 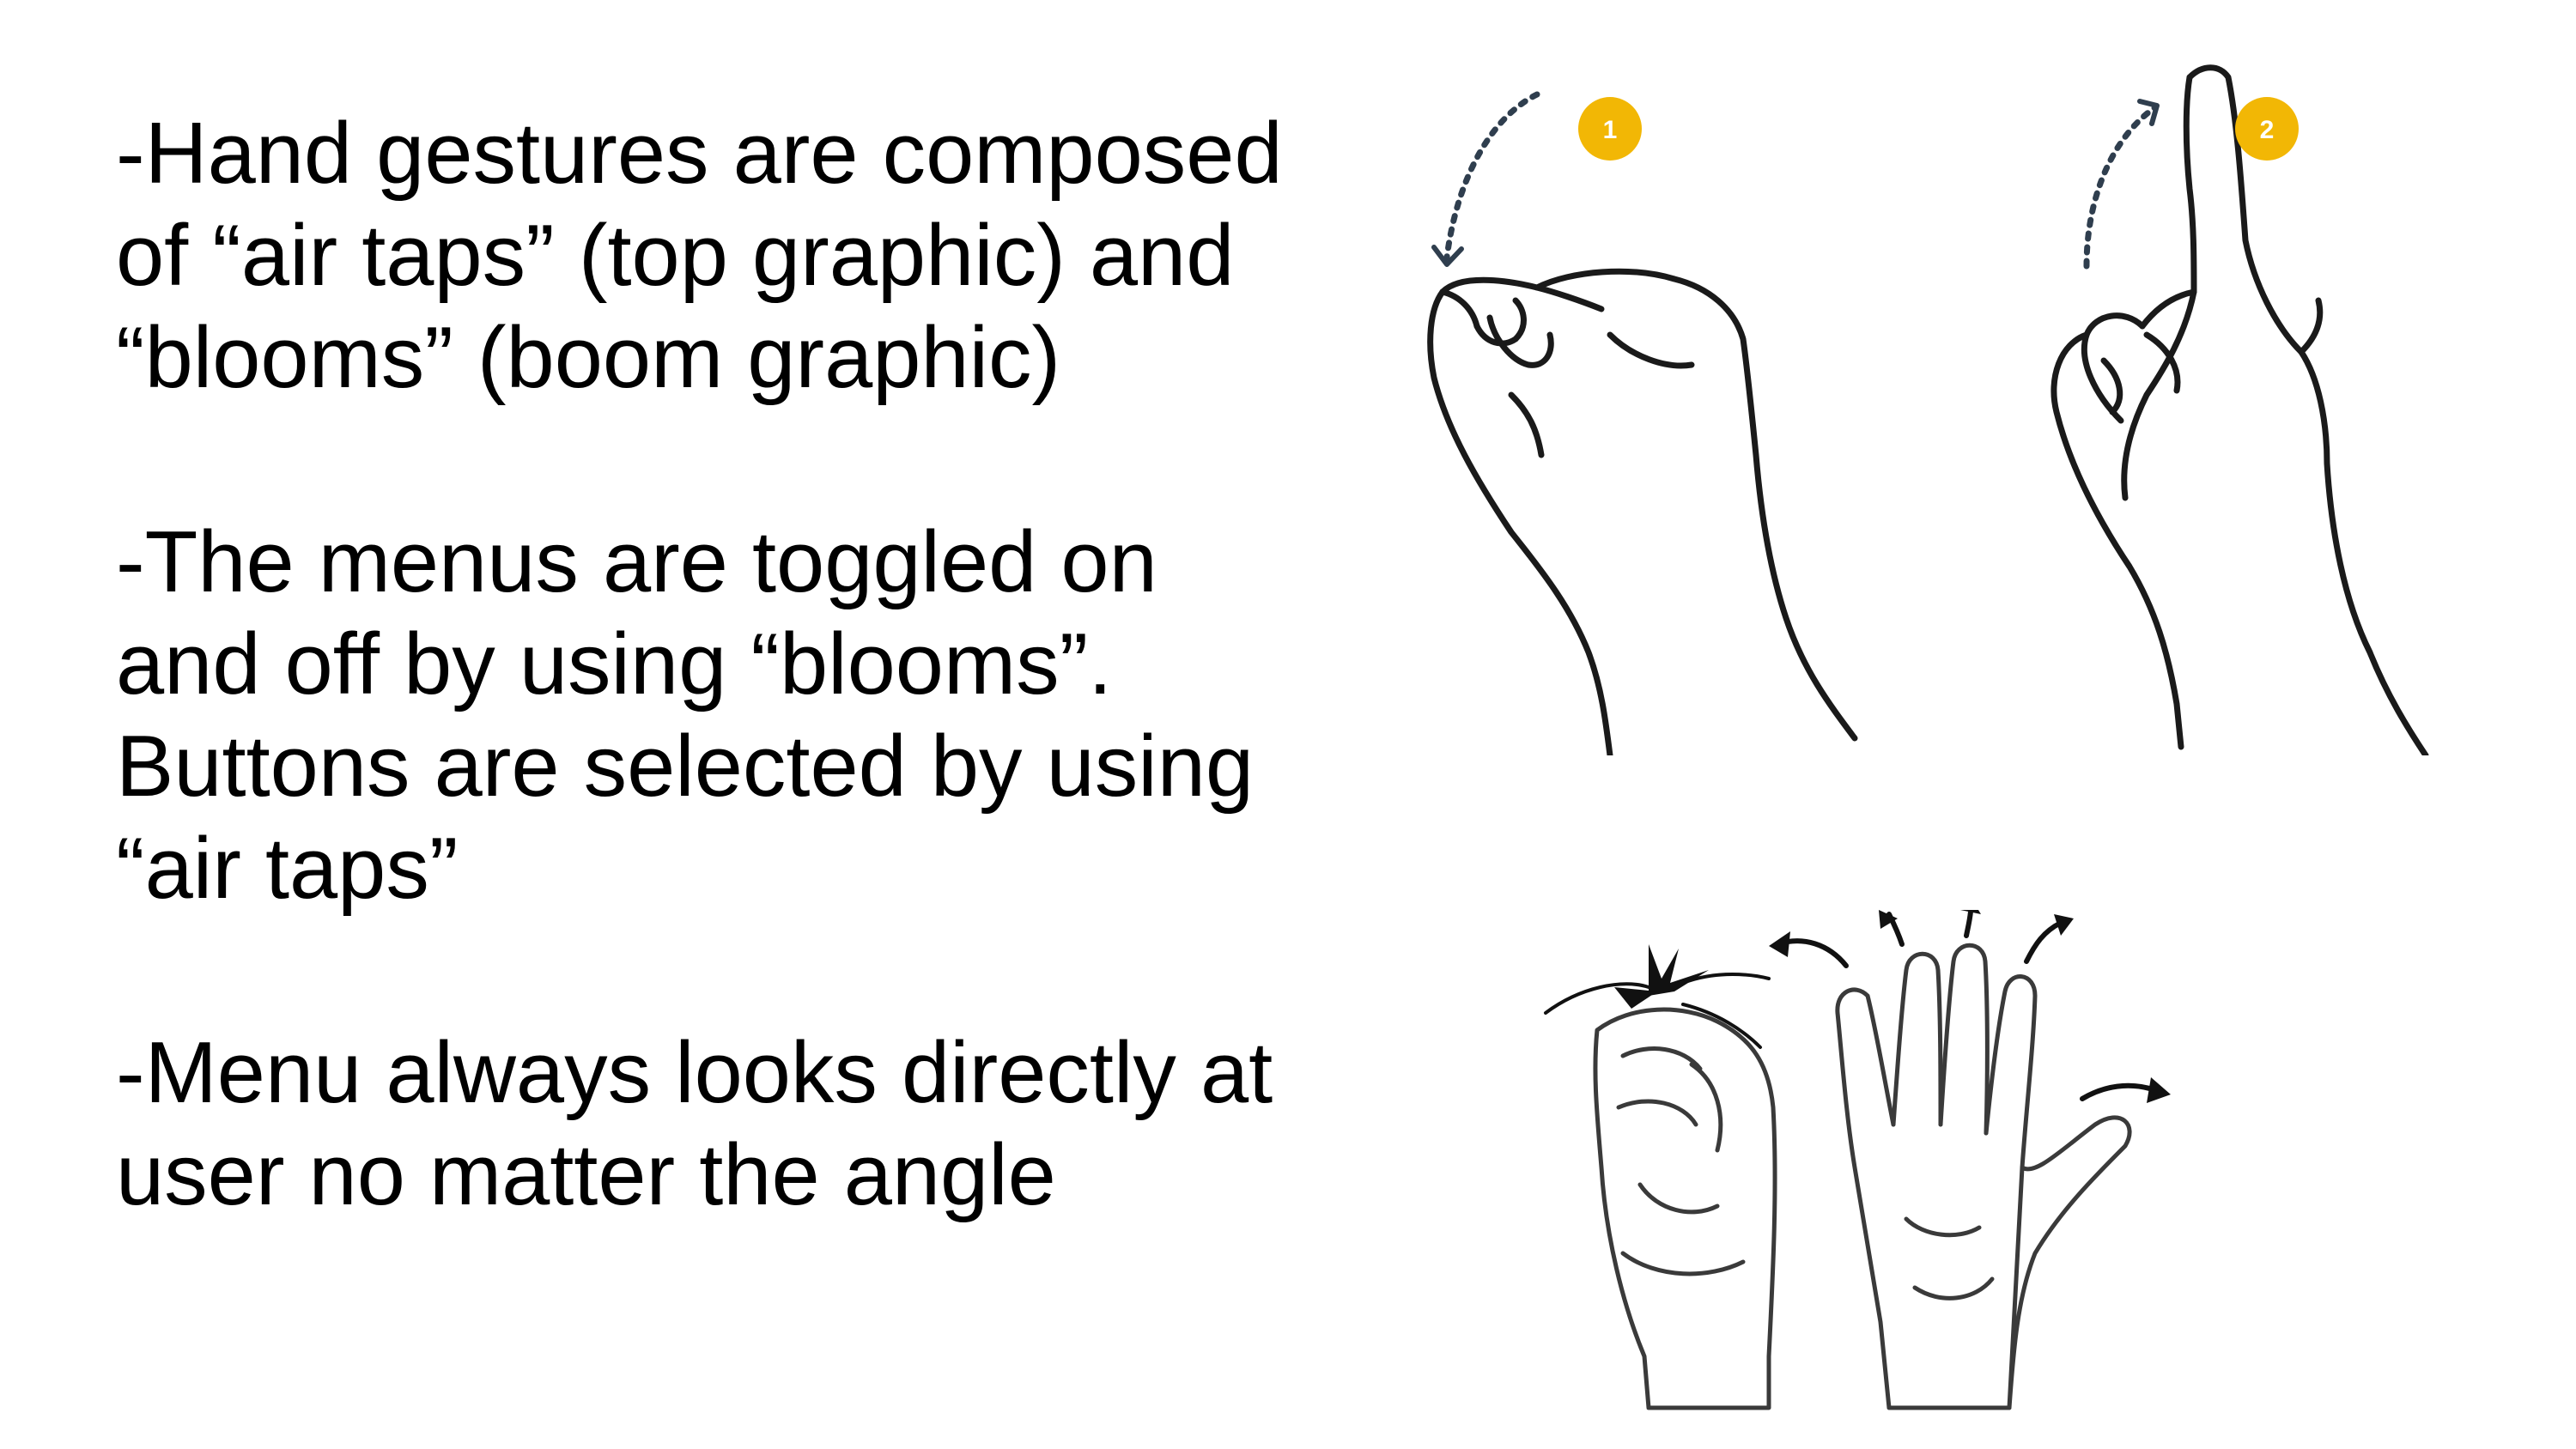 I want to click on step-badge-2: 2, so click(x=2267, y=129).